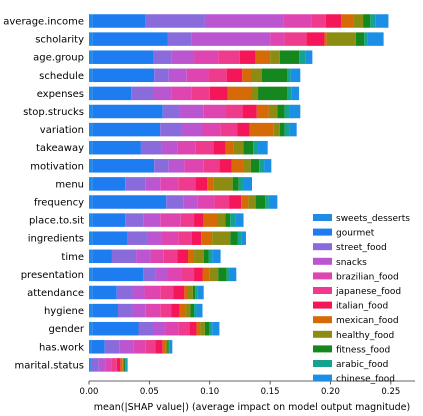 The width and height of the screenshot is (423, 416). What do you see at coordinates (199, 310) in the screenshot?
I see `bar-segment-hygiene-chinese-food` at bounding box center [199, 310].